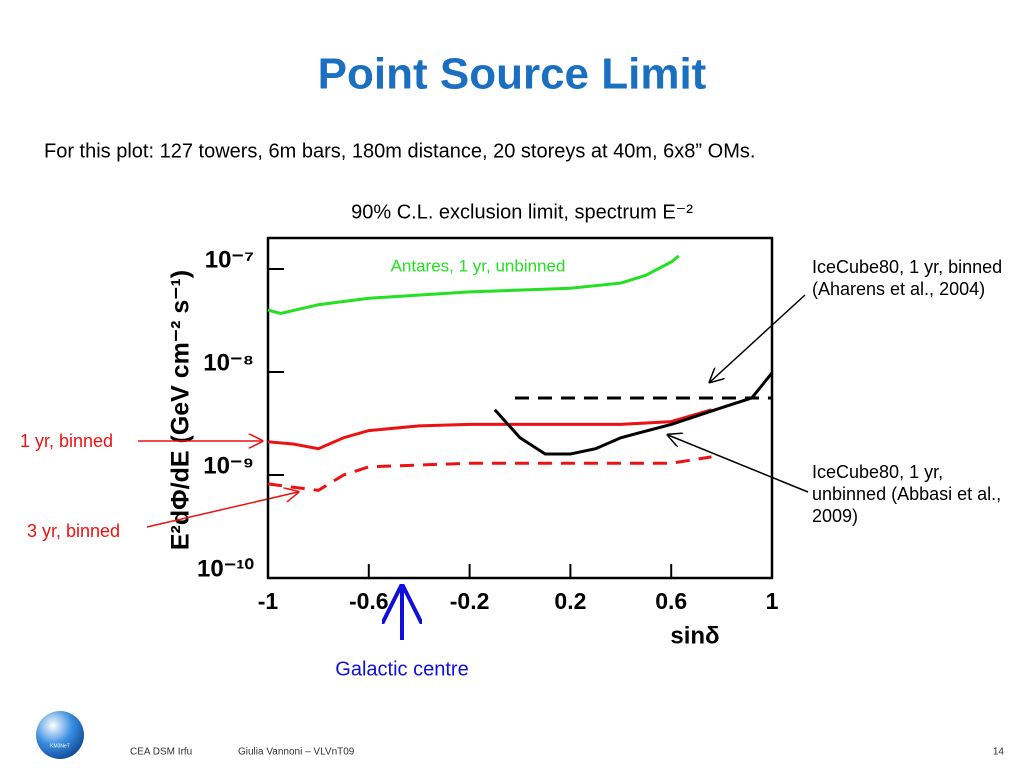  I want to click on series-label: 1 yr, binned, so click(66, 441).